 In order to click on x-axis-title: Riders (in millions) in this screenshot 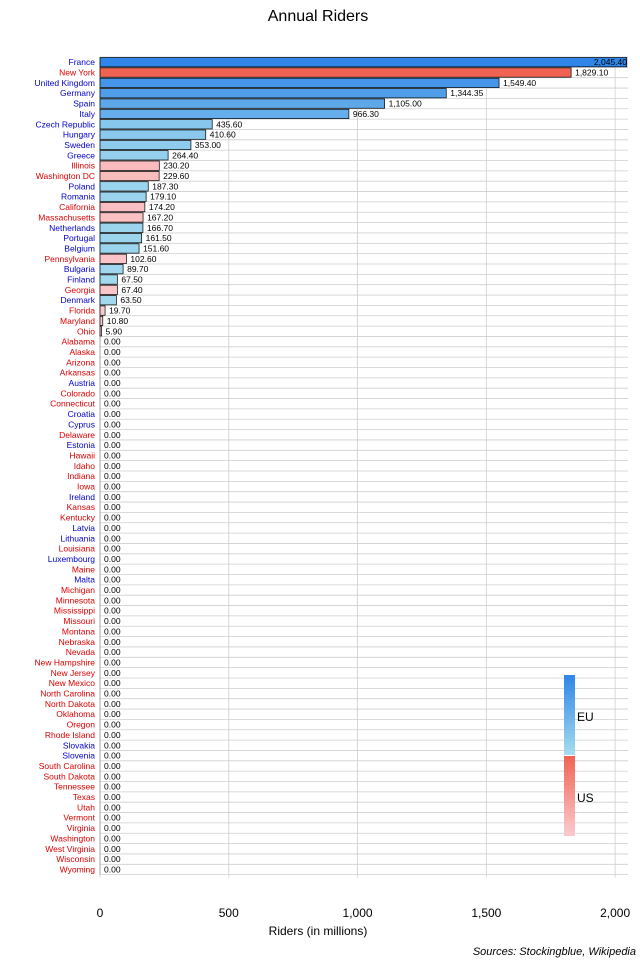, I will do `click(318, 931)`.